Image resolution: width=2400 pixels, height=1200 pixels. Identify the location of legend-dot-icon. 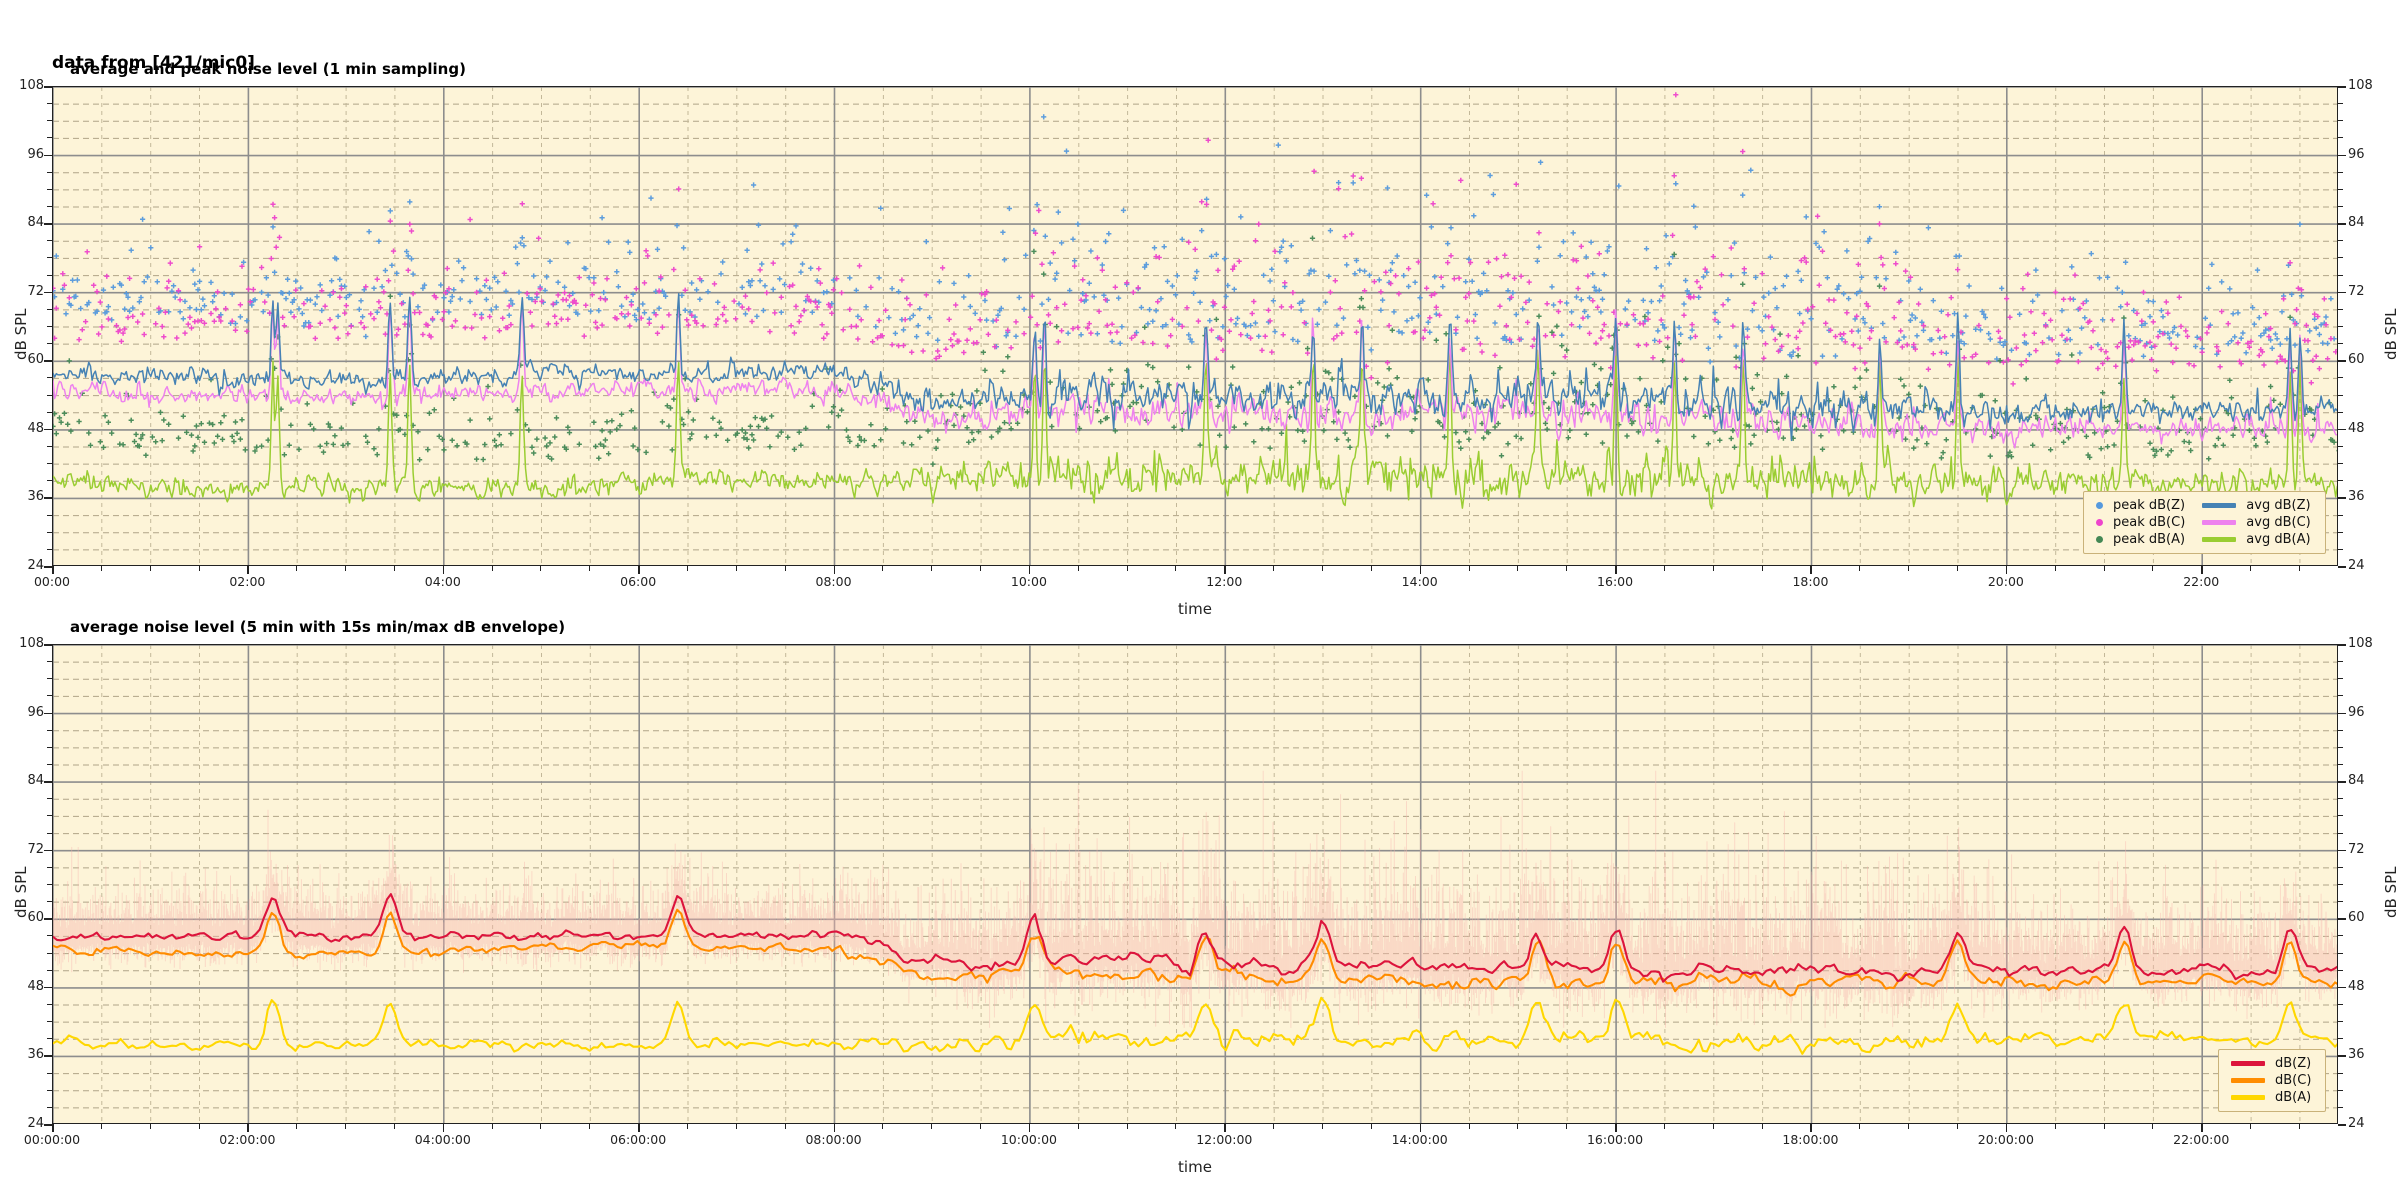
(2099, 539).